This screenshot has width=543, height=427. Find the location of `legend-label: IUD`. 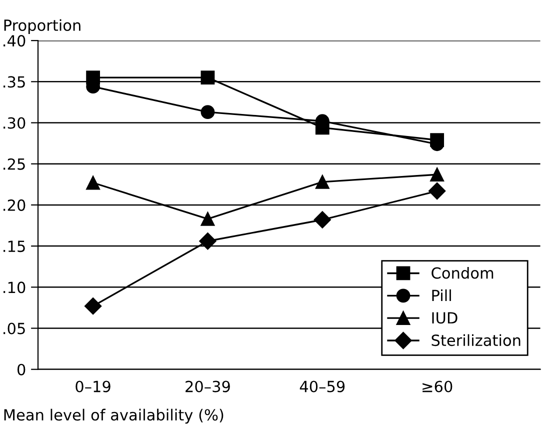

legend-label: IUD is located at coordinates (445, 318).